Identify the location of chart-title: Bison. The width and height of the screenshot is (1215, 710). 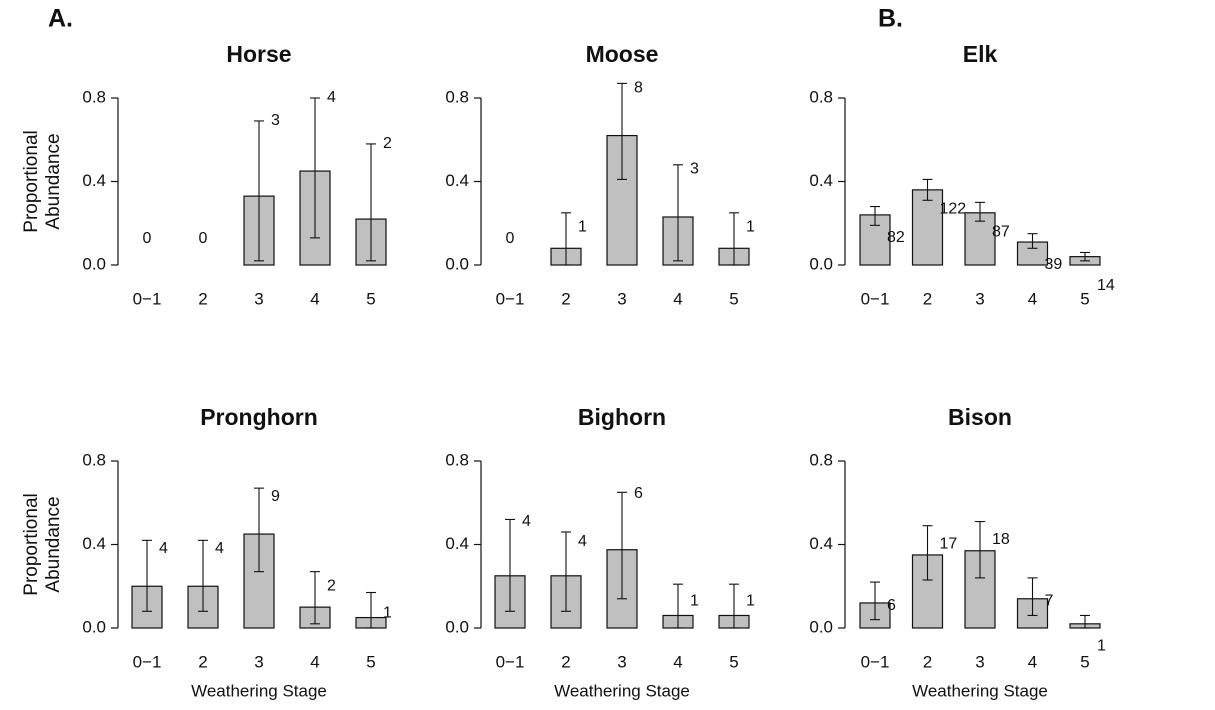
(980, 417).